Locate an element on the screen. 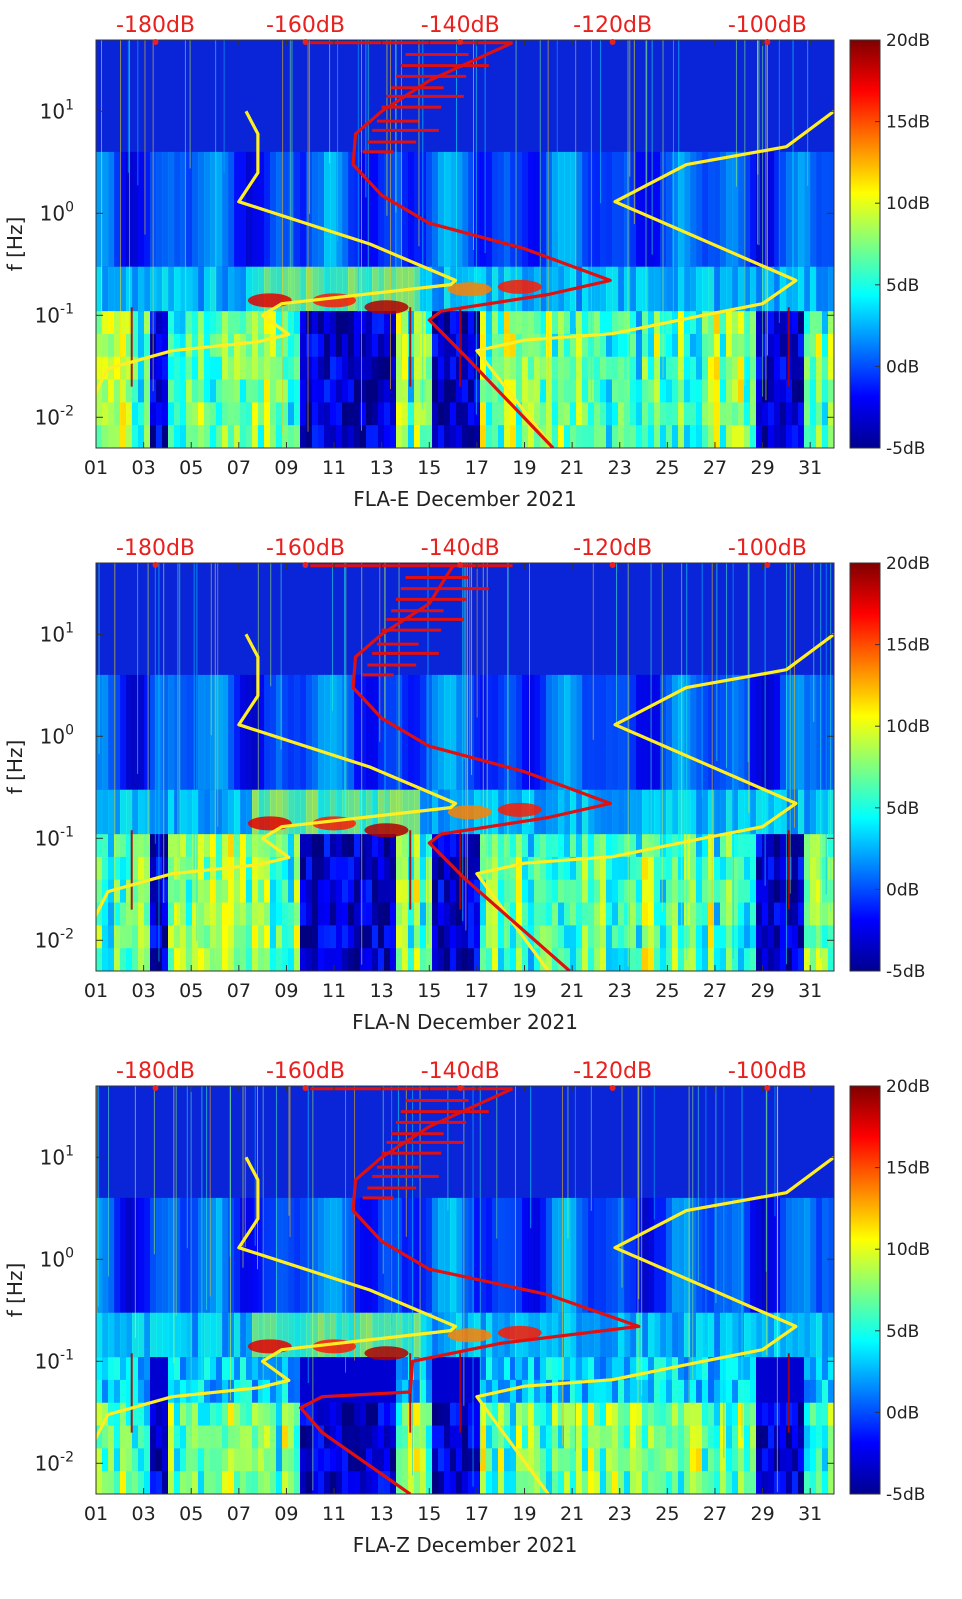 This screenshot has width=962, height=1599. y-tick-exp: 0 is located at coordinates (69, 207).